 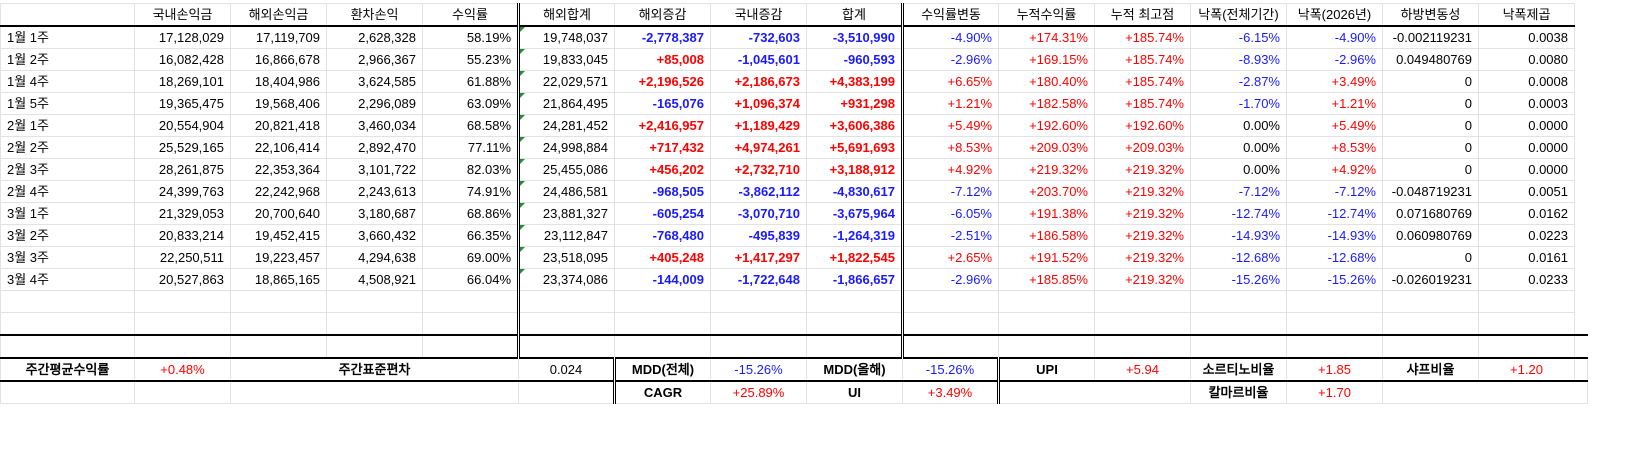 I want to click on cell-domestic-profit: 18,269,101, so click(x=182, y=81).